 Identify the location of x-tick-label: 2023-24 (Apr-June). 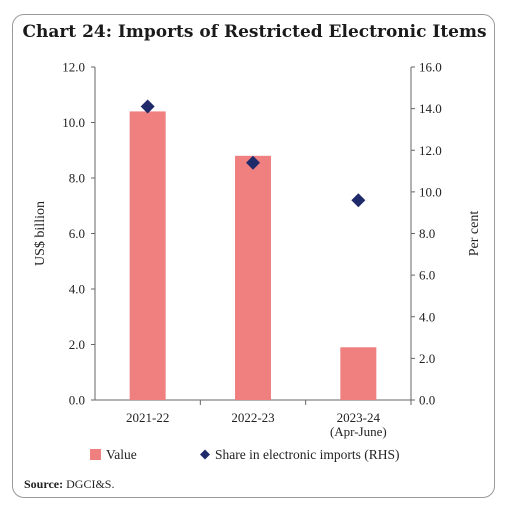
(358, 424).